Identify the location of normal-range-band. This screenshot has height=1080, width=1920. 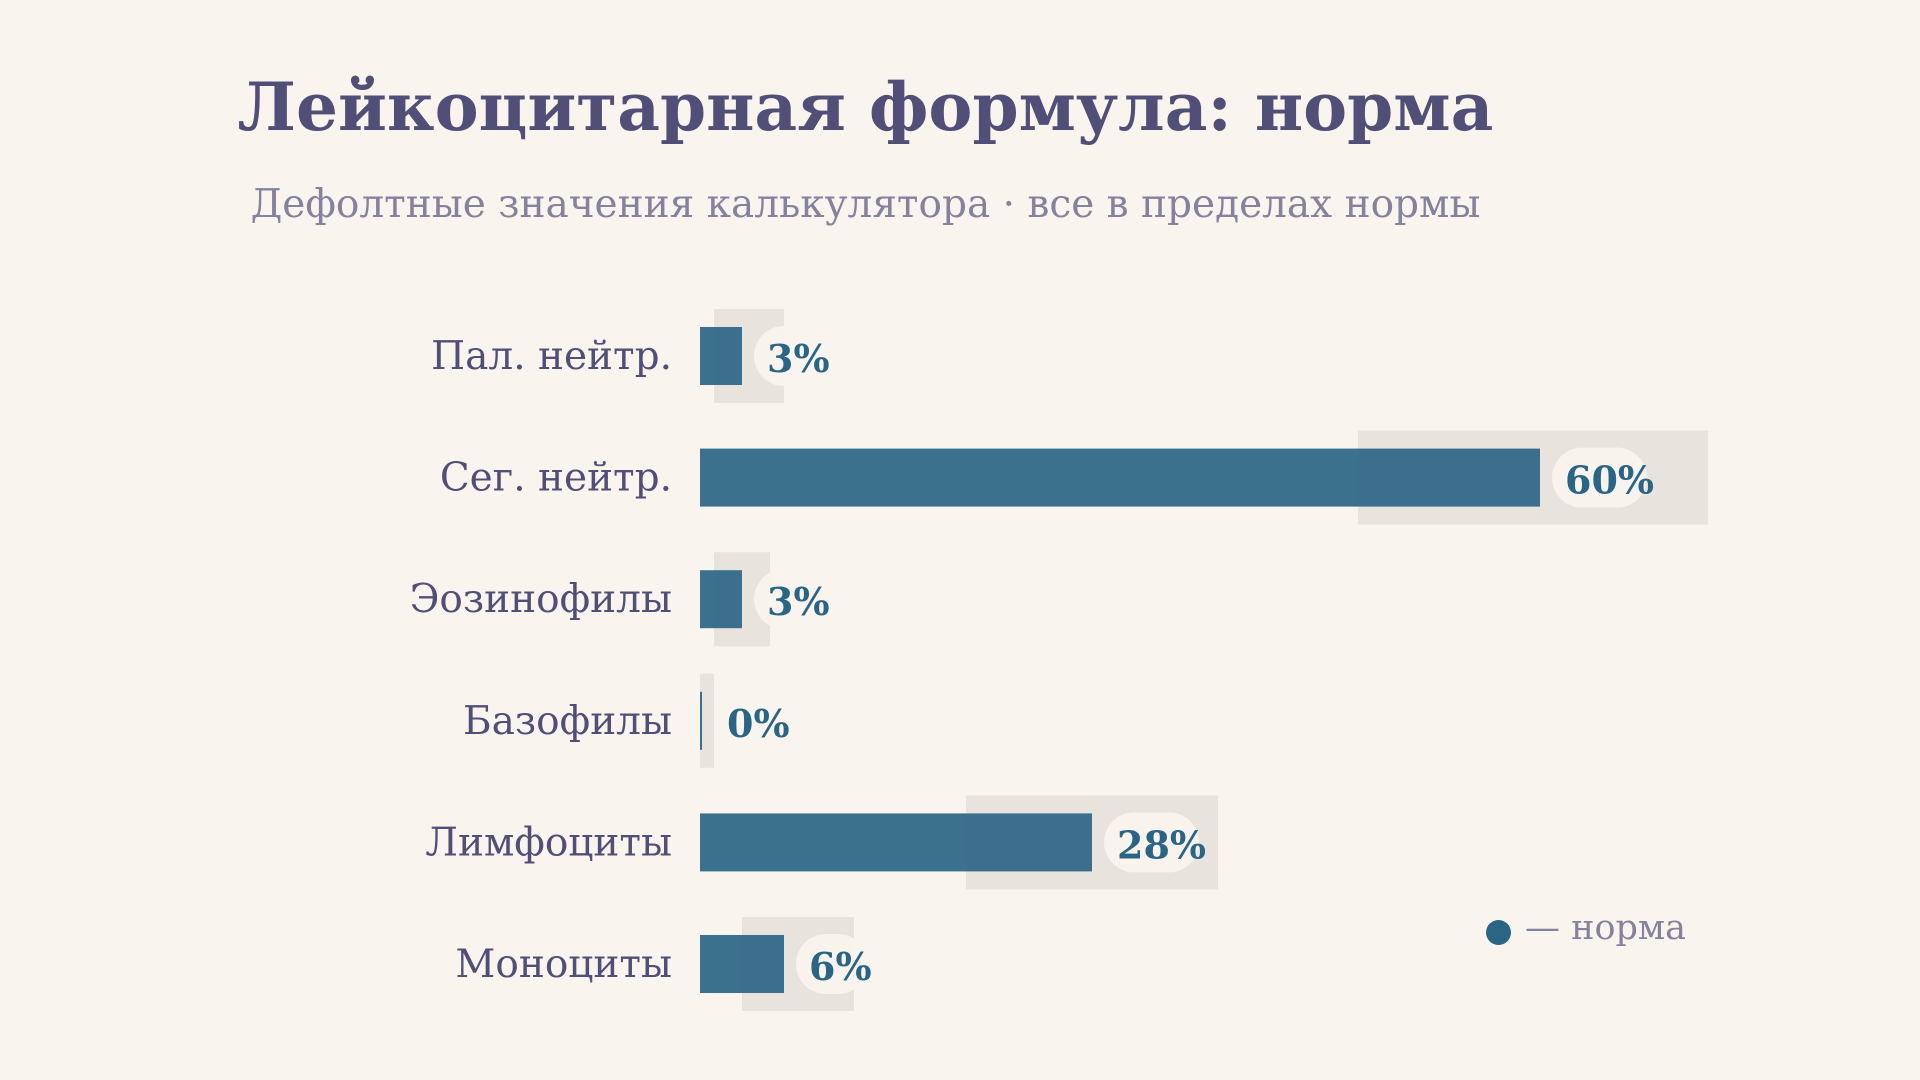
(707, 720).